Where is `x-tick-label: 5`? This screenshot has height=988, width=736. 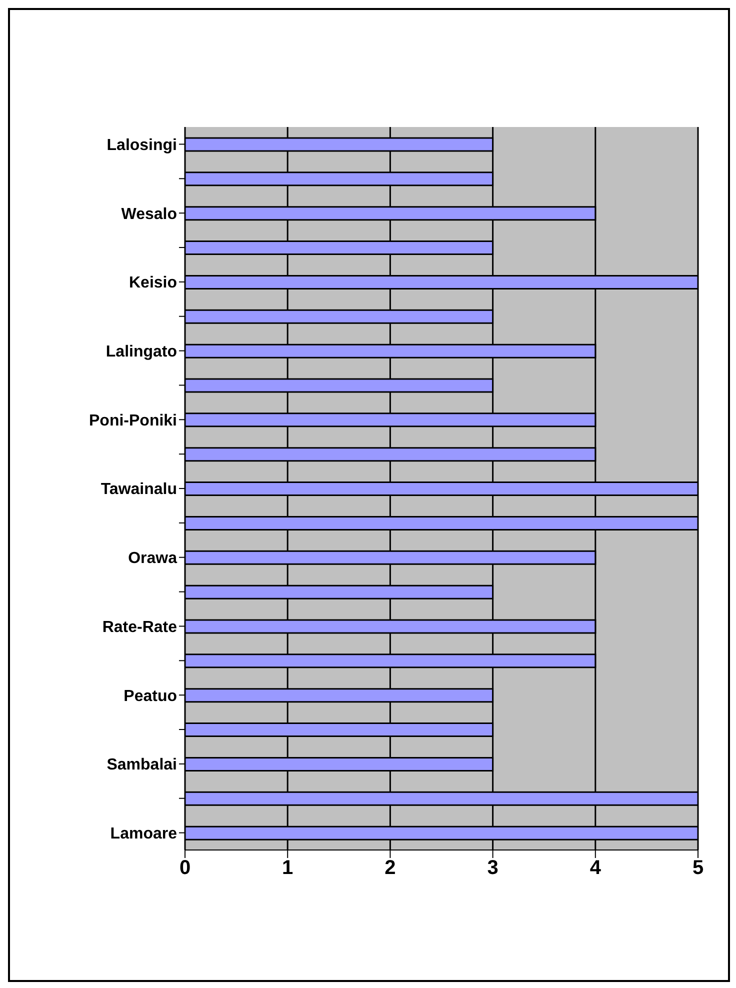 x-tick-label: 5 is located at coordinates (698, 868).